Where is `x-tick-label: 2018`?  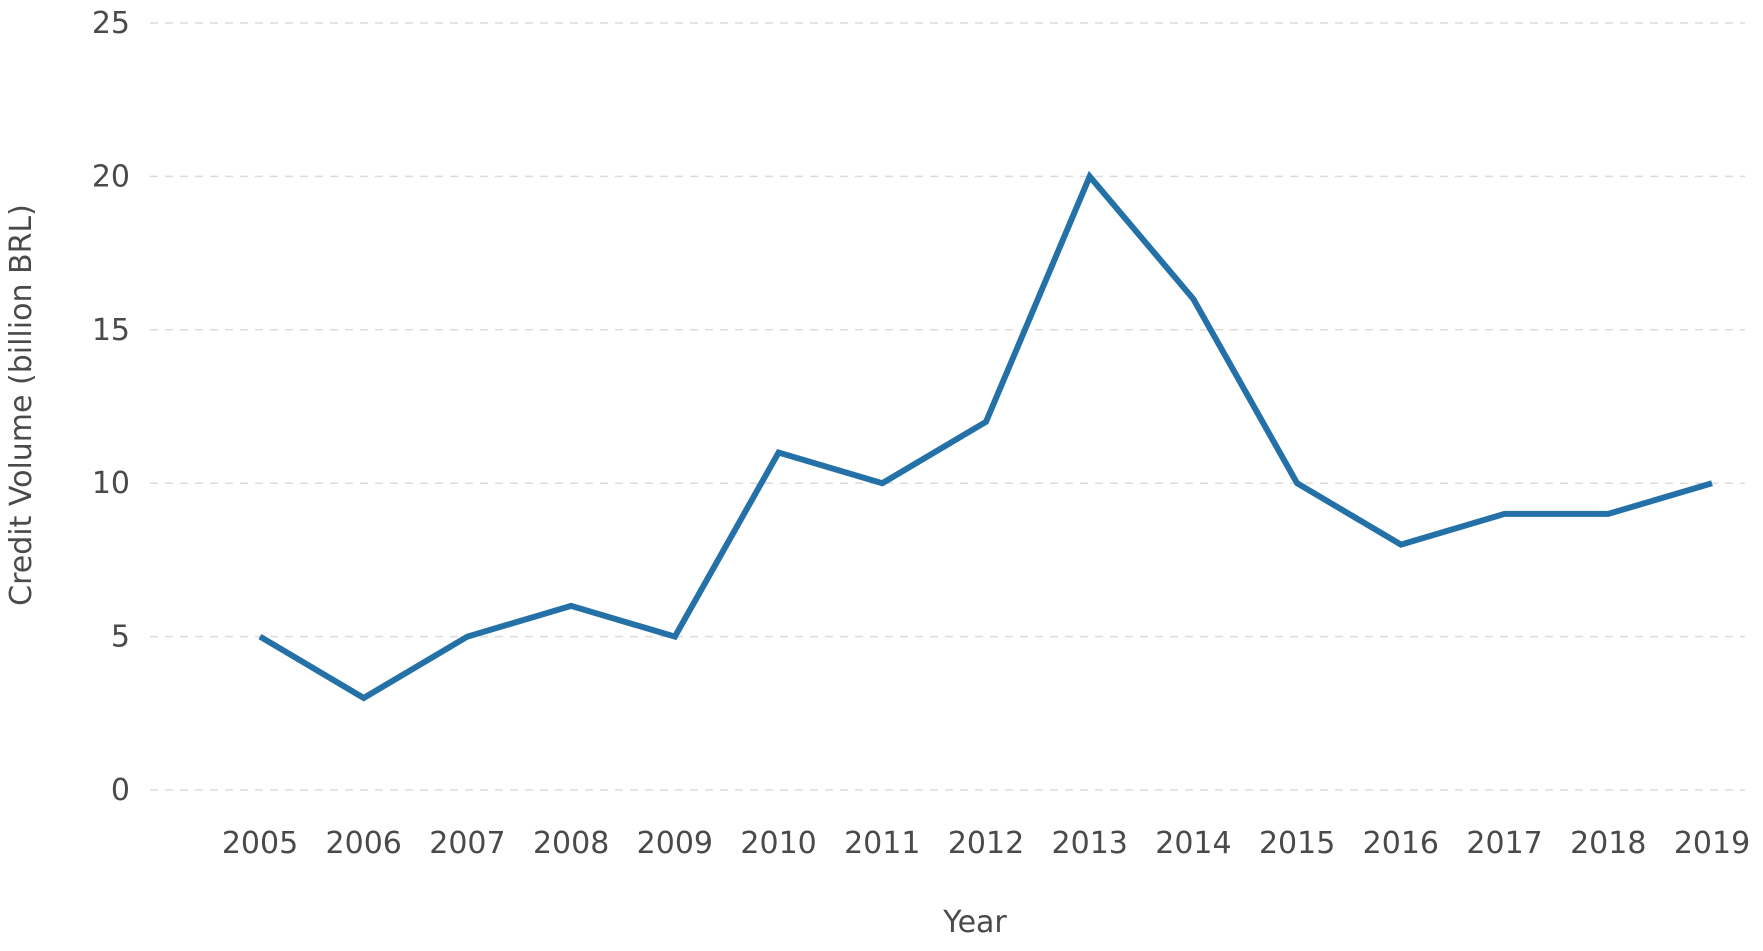
x-tick-label: 2018 is located at coordinates (1608, 843).